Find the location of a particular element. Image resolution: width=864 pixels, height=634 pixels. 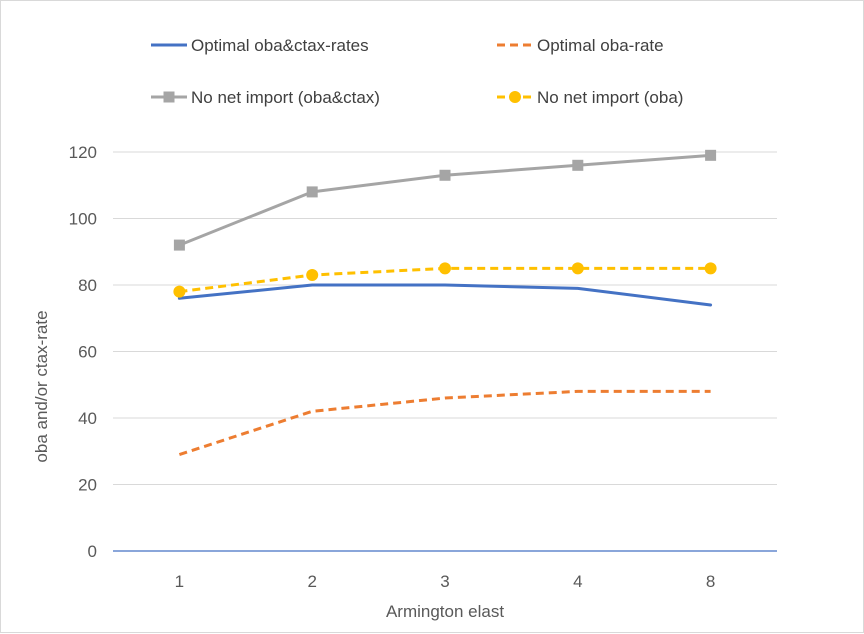

legend-entry: Optimal oba&ctax-rates is located at coordinates (260, 45).